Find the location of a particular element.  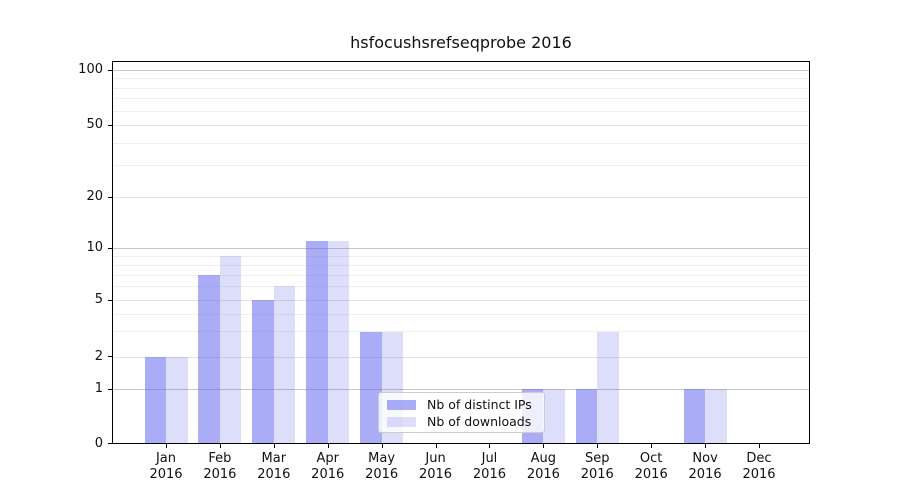

bar-jan-downloads is located at coordinates (177, 399).